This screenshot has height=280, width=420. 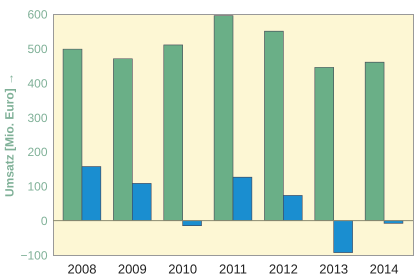 What do you see at coordinates (37, 117) in the screenshot?
I see `y-tick-label: 300` at bounding box center [37, 117].